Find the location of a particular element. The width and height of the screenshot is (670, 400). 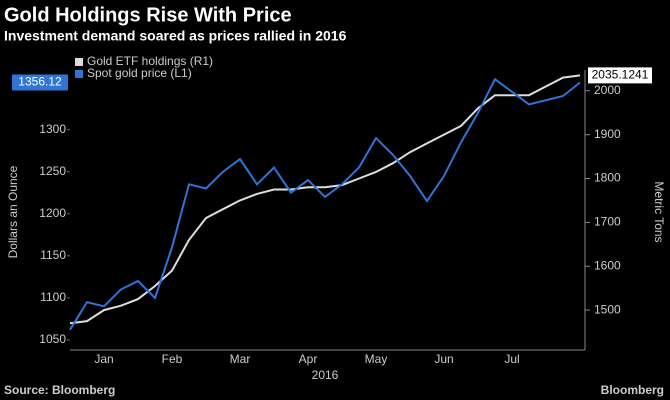

source: Source: Bloomberg is located at coordinates (59, 390).